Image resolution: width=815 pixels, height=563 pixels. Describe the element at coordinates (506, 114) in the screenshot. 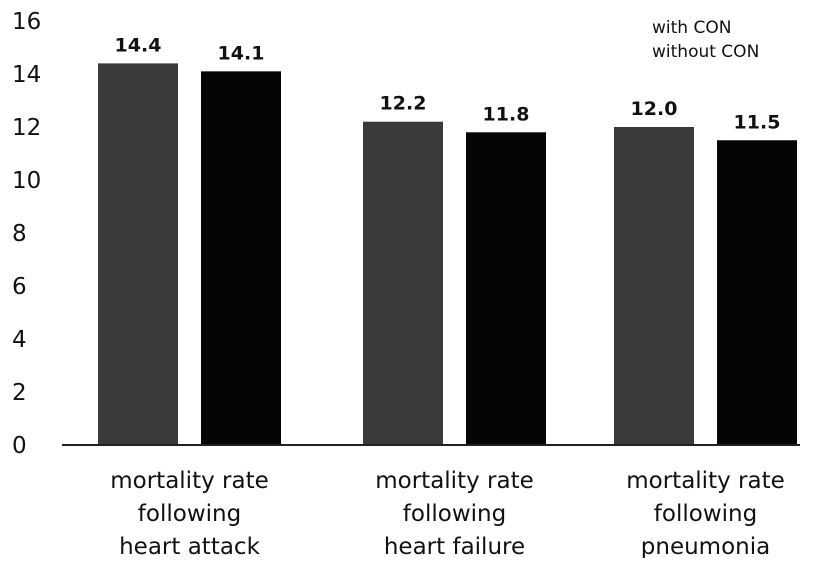

I see `data-label: 11.8` at that location.